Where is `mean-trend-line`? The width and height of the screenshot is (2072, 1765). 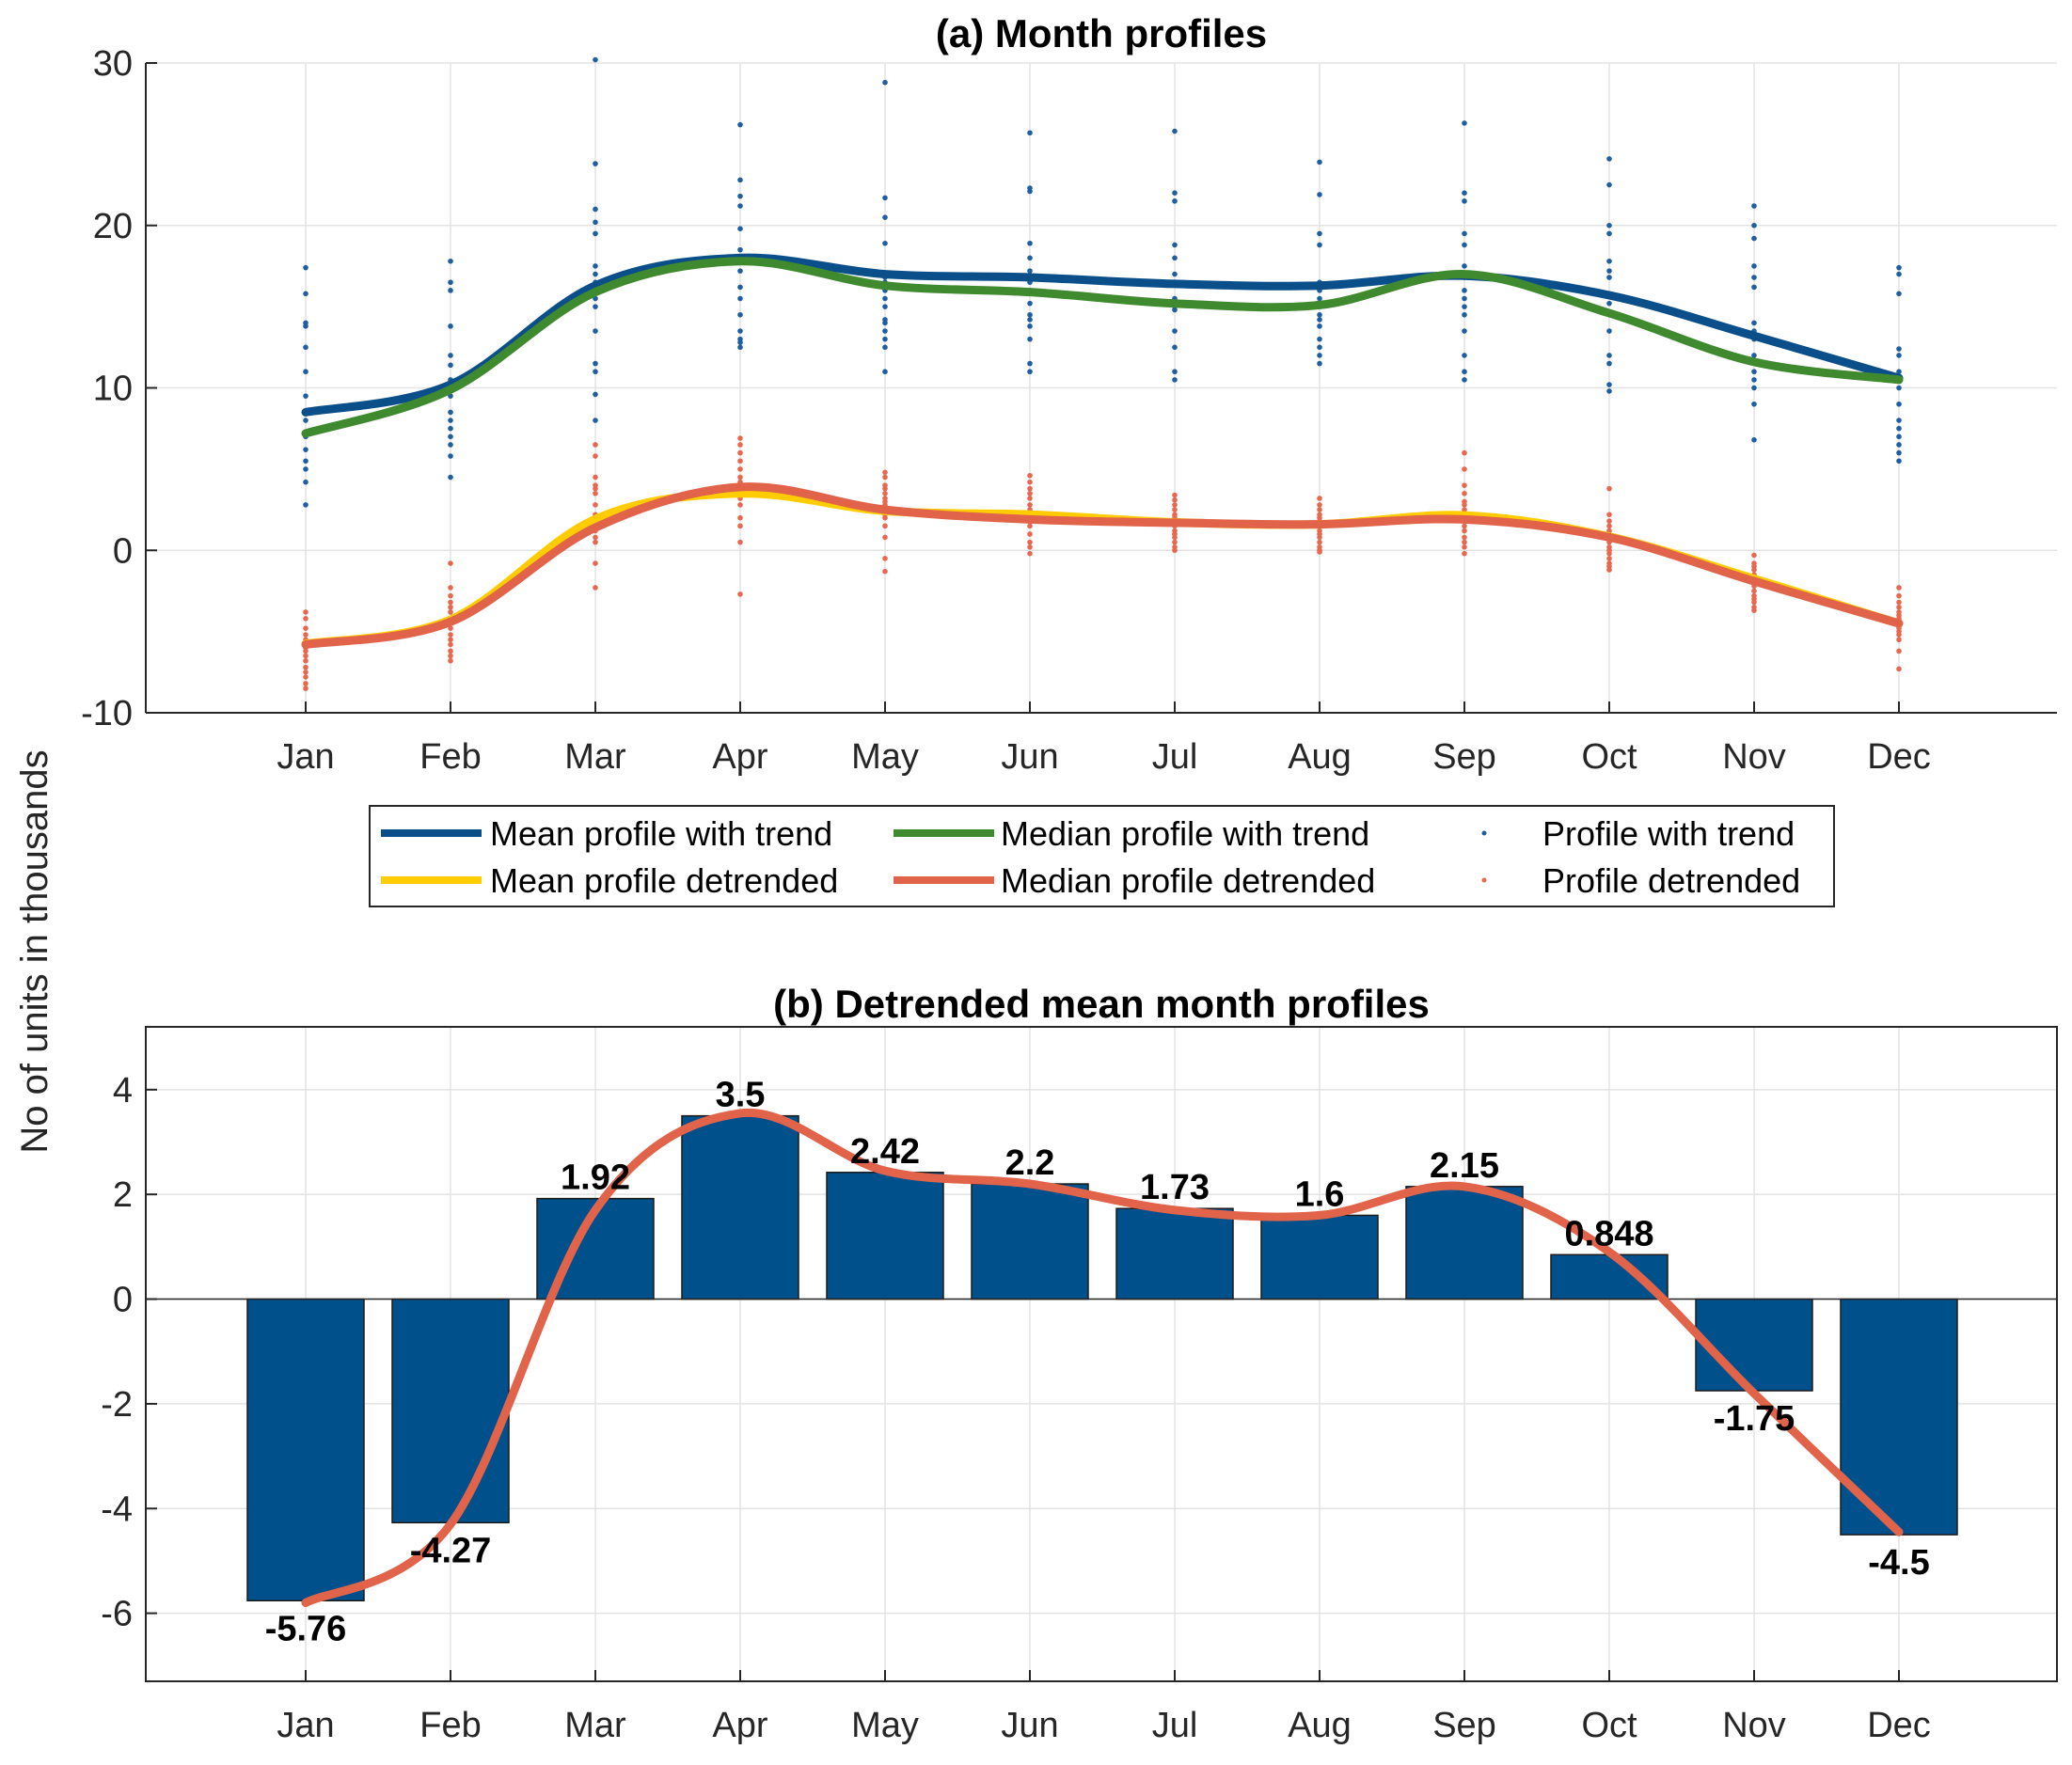
mean-trend-line is located at coordinates (1102, 335).